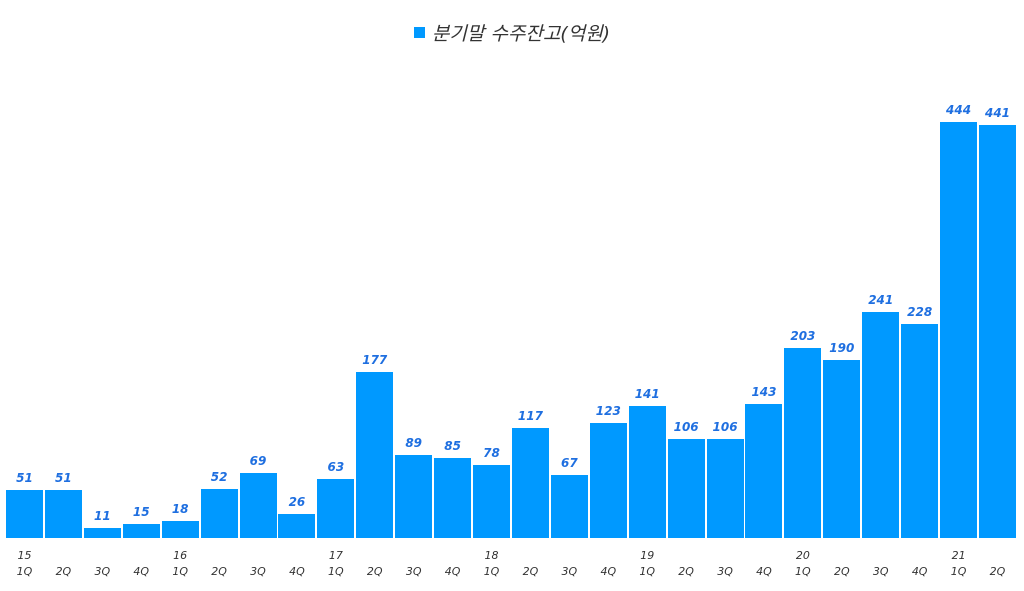 The height and width of the screenshot is (591, 1024). Describe the element at coordinates (803, 336) in the screenshot. I see `data-label: 203` at that location.